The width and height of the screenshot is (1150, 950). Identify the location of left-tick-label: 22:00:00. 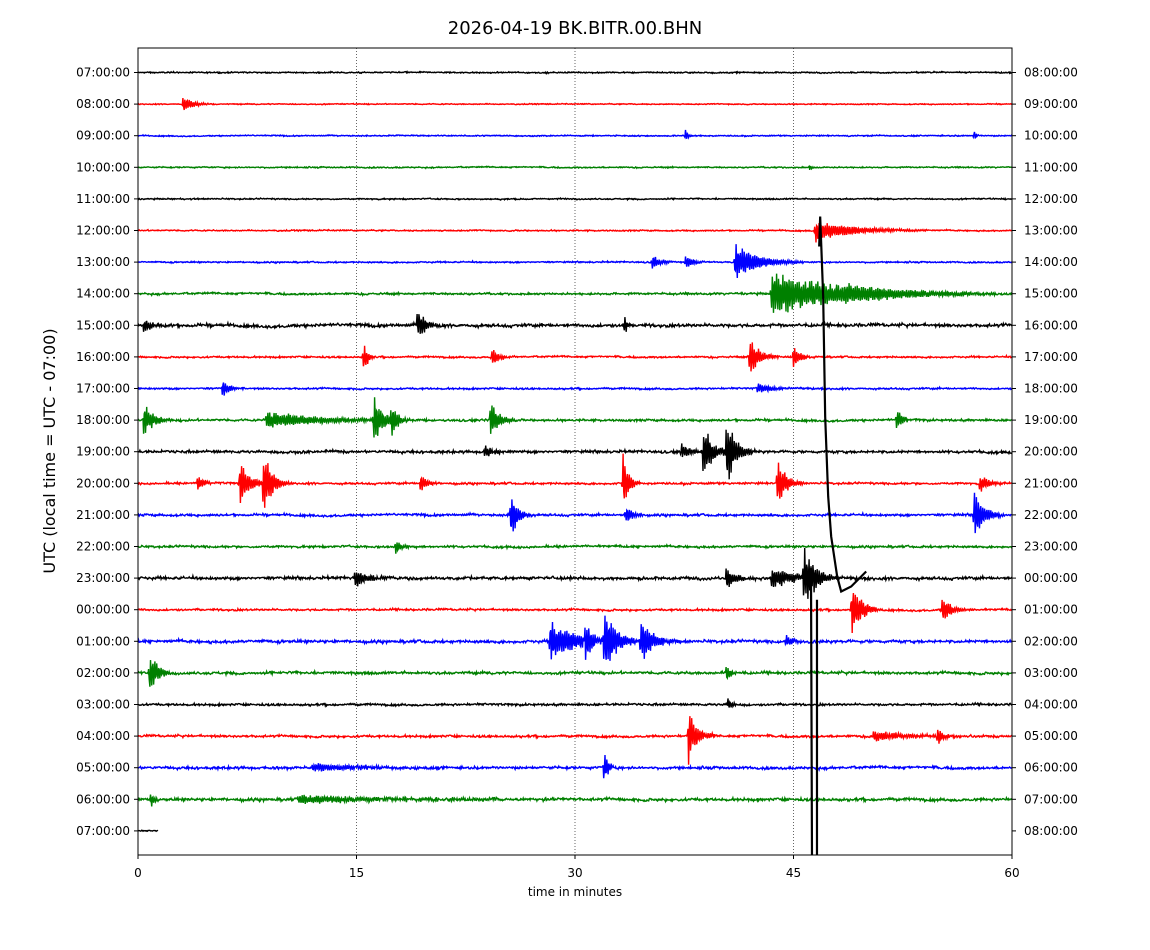
(103, 547).